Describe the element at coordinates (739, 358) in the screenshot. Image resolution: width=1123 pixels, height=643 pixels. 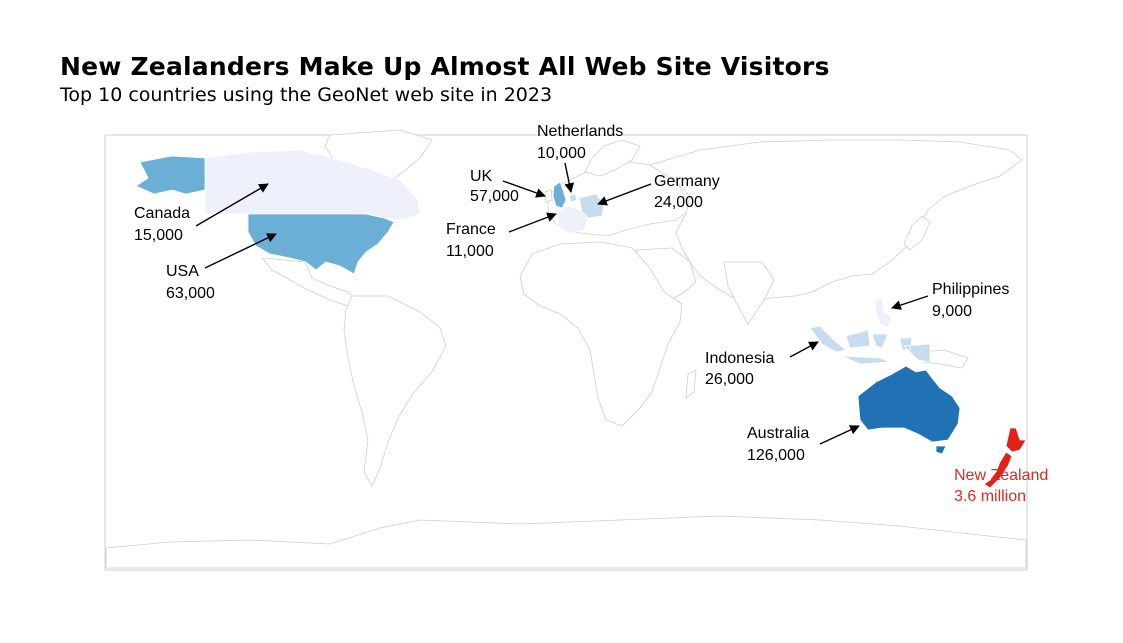
I see `label-indonesia-name: Indonesia` at that location.